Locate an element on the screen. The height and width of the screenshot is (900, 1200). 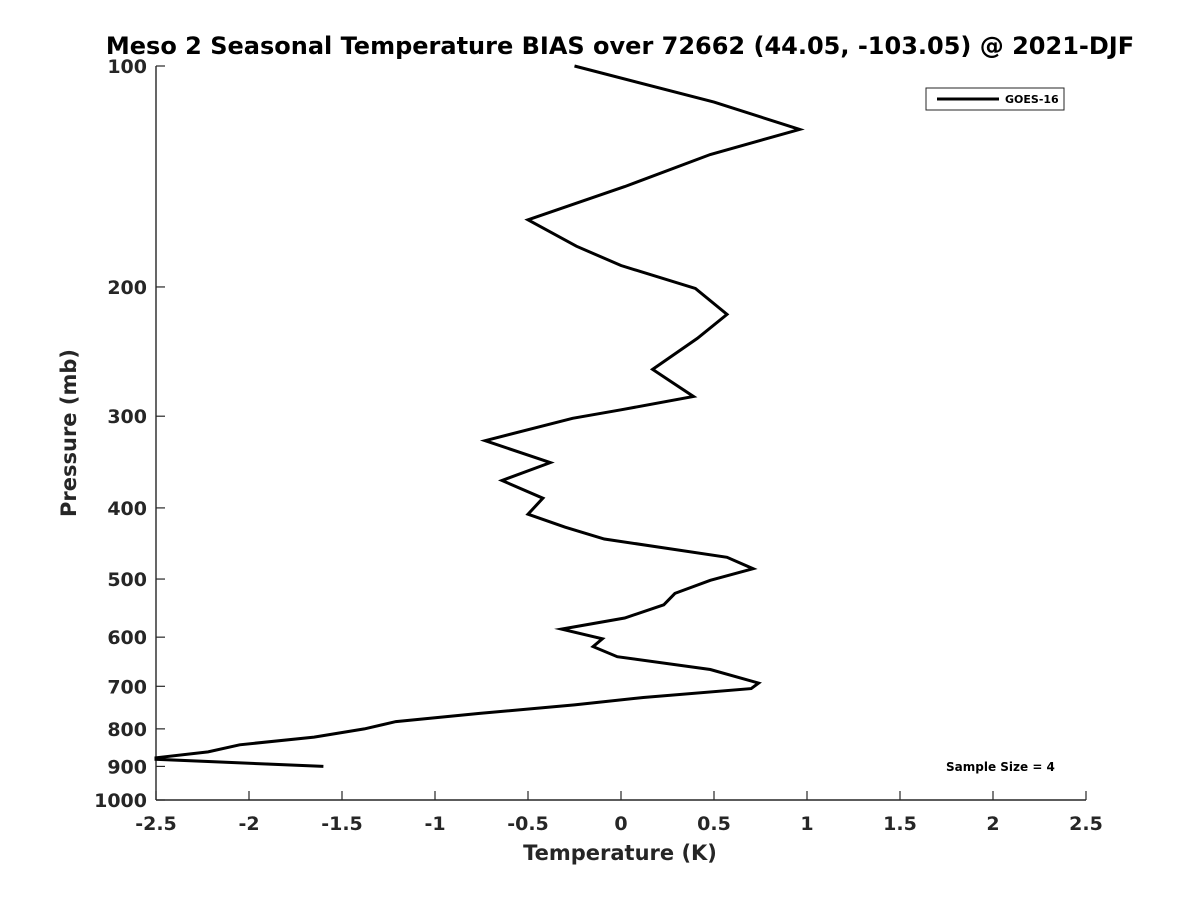
x-tick-label: -0.5 is located at coordinates (528, 824).